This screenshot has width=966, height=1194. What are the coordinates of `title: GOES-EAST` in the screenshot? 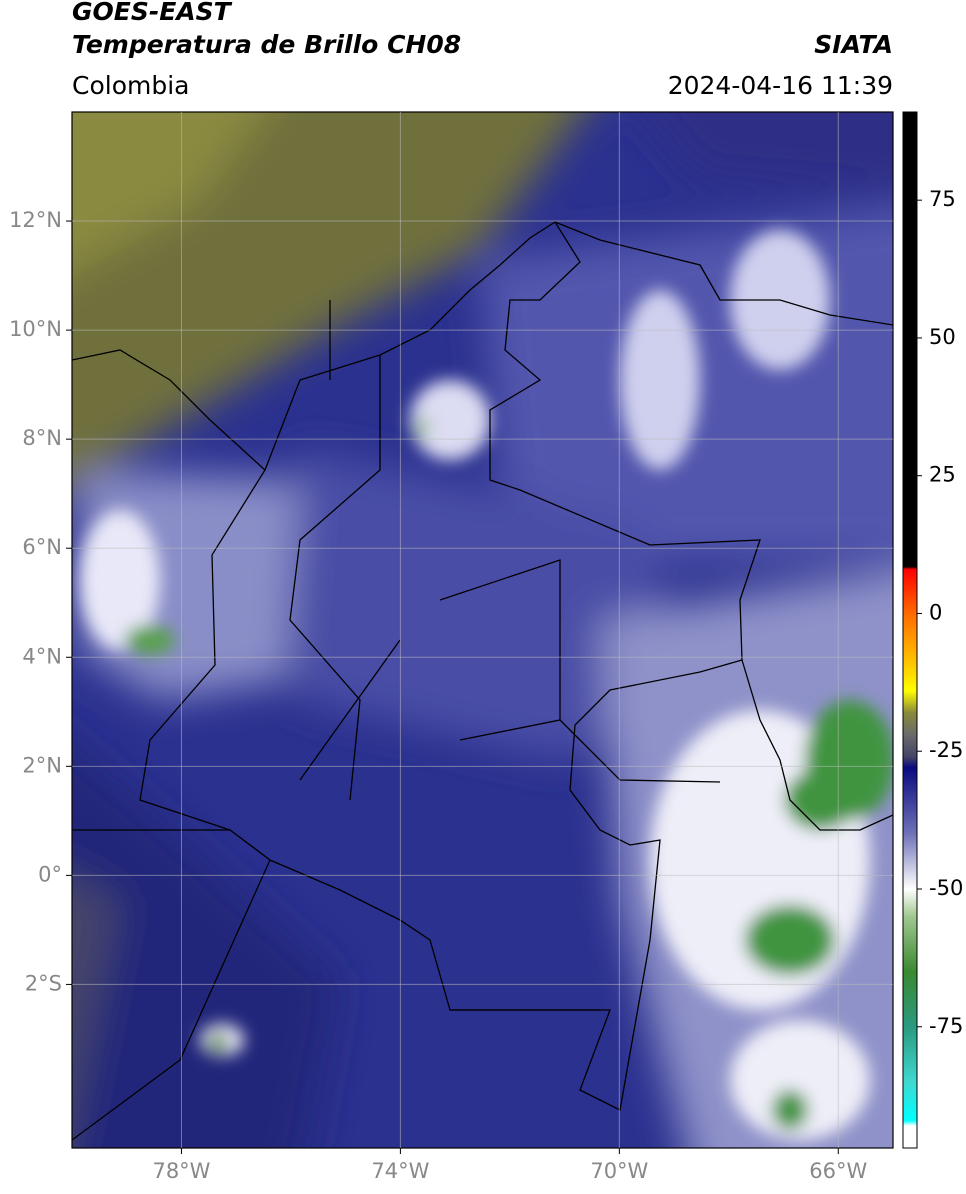 It's located at (152, 13).